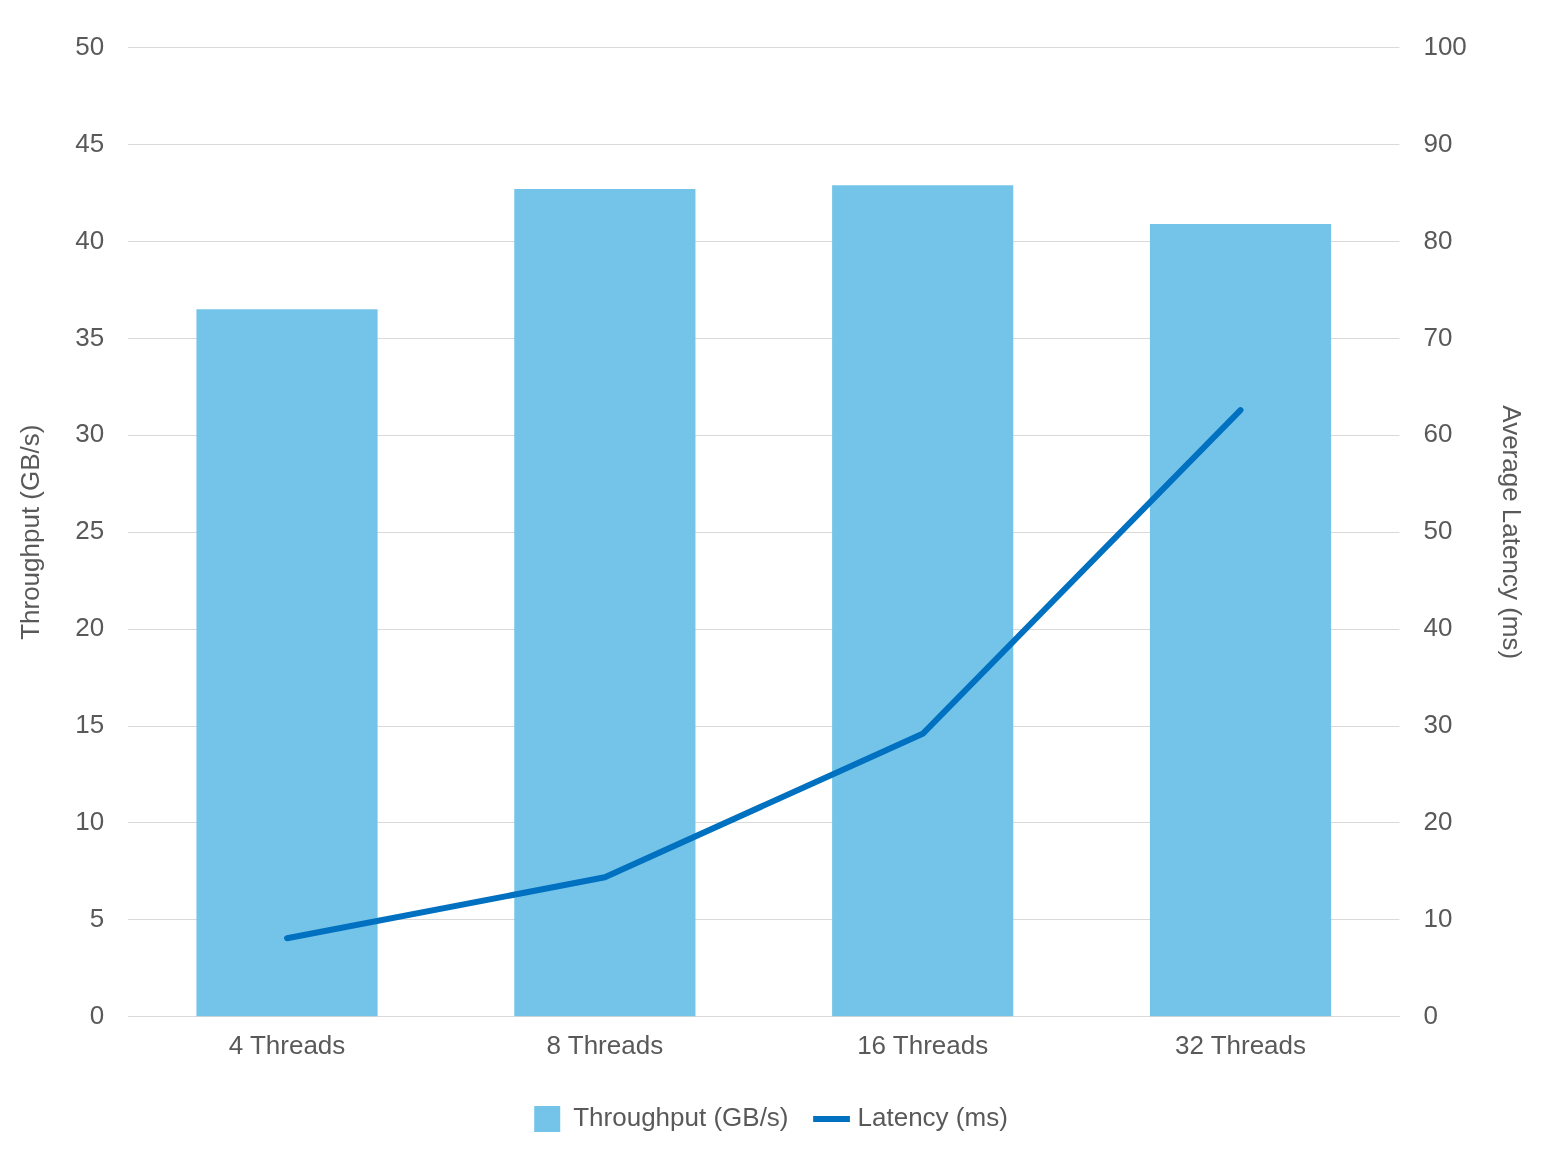 The width and height of the screenshot is (1544, 1152). Describe the element at coordinates (1438, 336) in the screenshot. I see `y2-tick-label: 70` at that location.